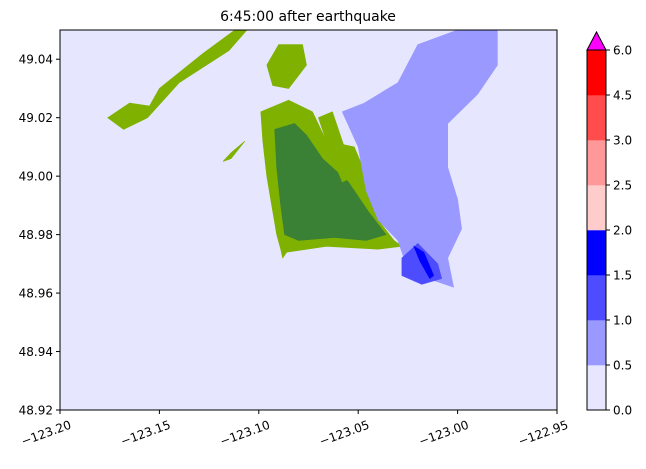 This screenshot has width=646, height=469. I want to click on x-tick-label: −122.95, so click(543, 433).